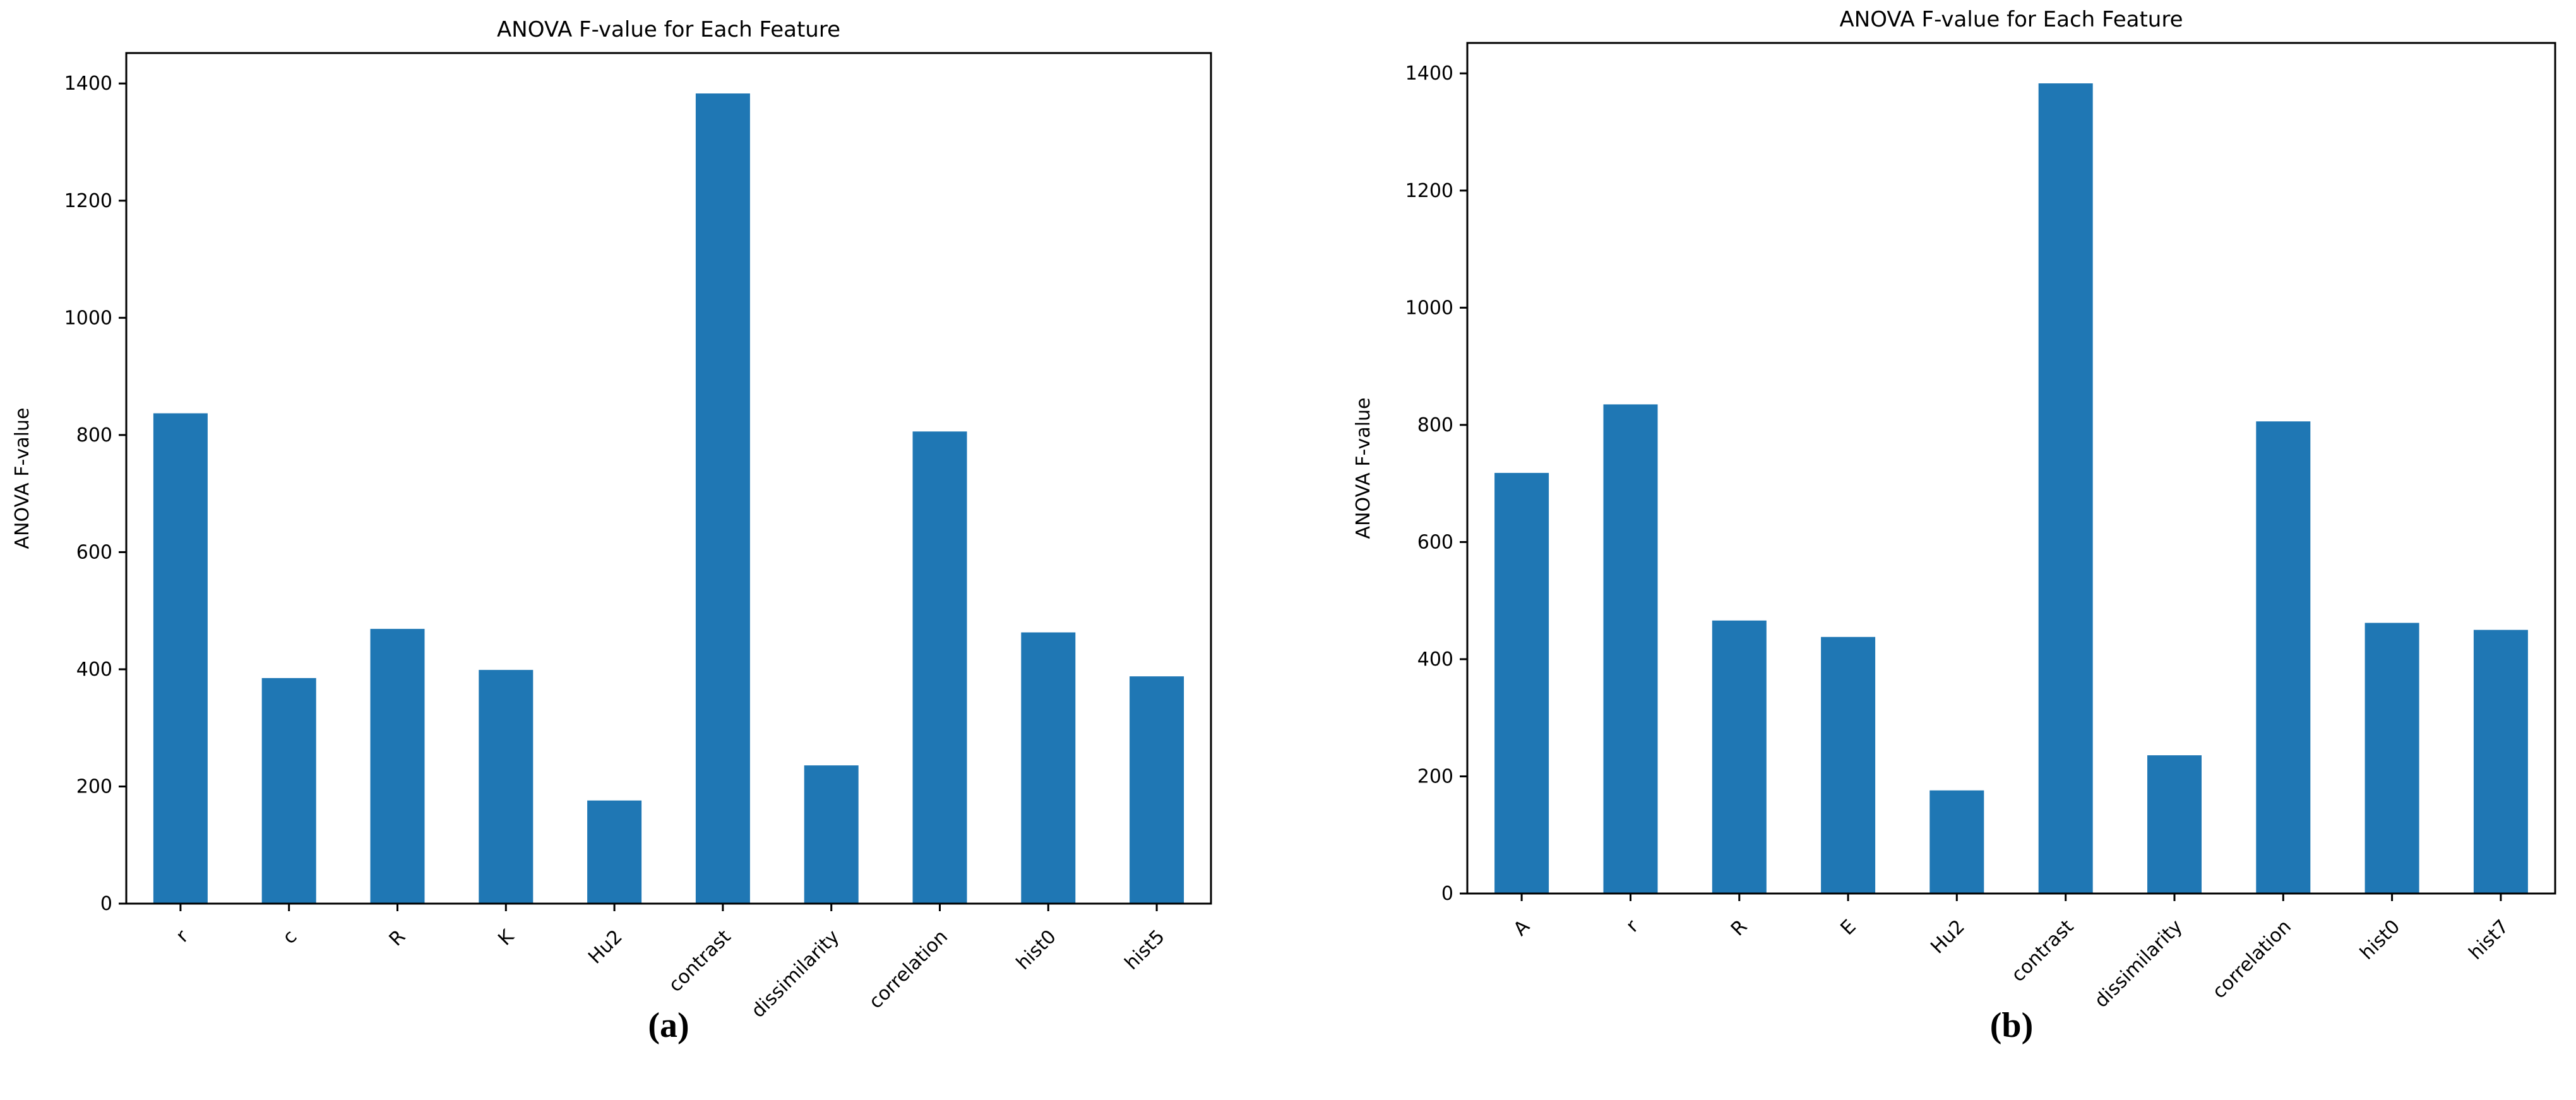  Describe the element at coordinates (2011, 1026) in the screenshot. I see `subfigure-caption-b: (b)` at that location.